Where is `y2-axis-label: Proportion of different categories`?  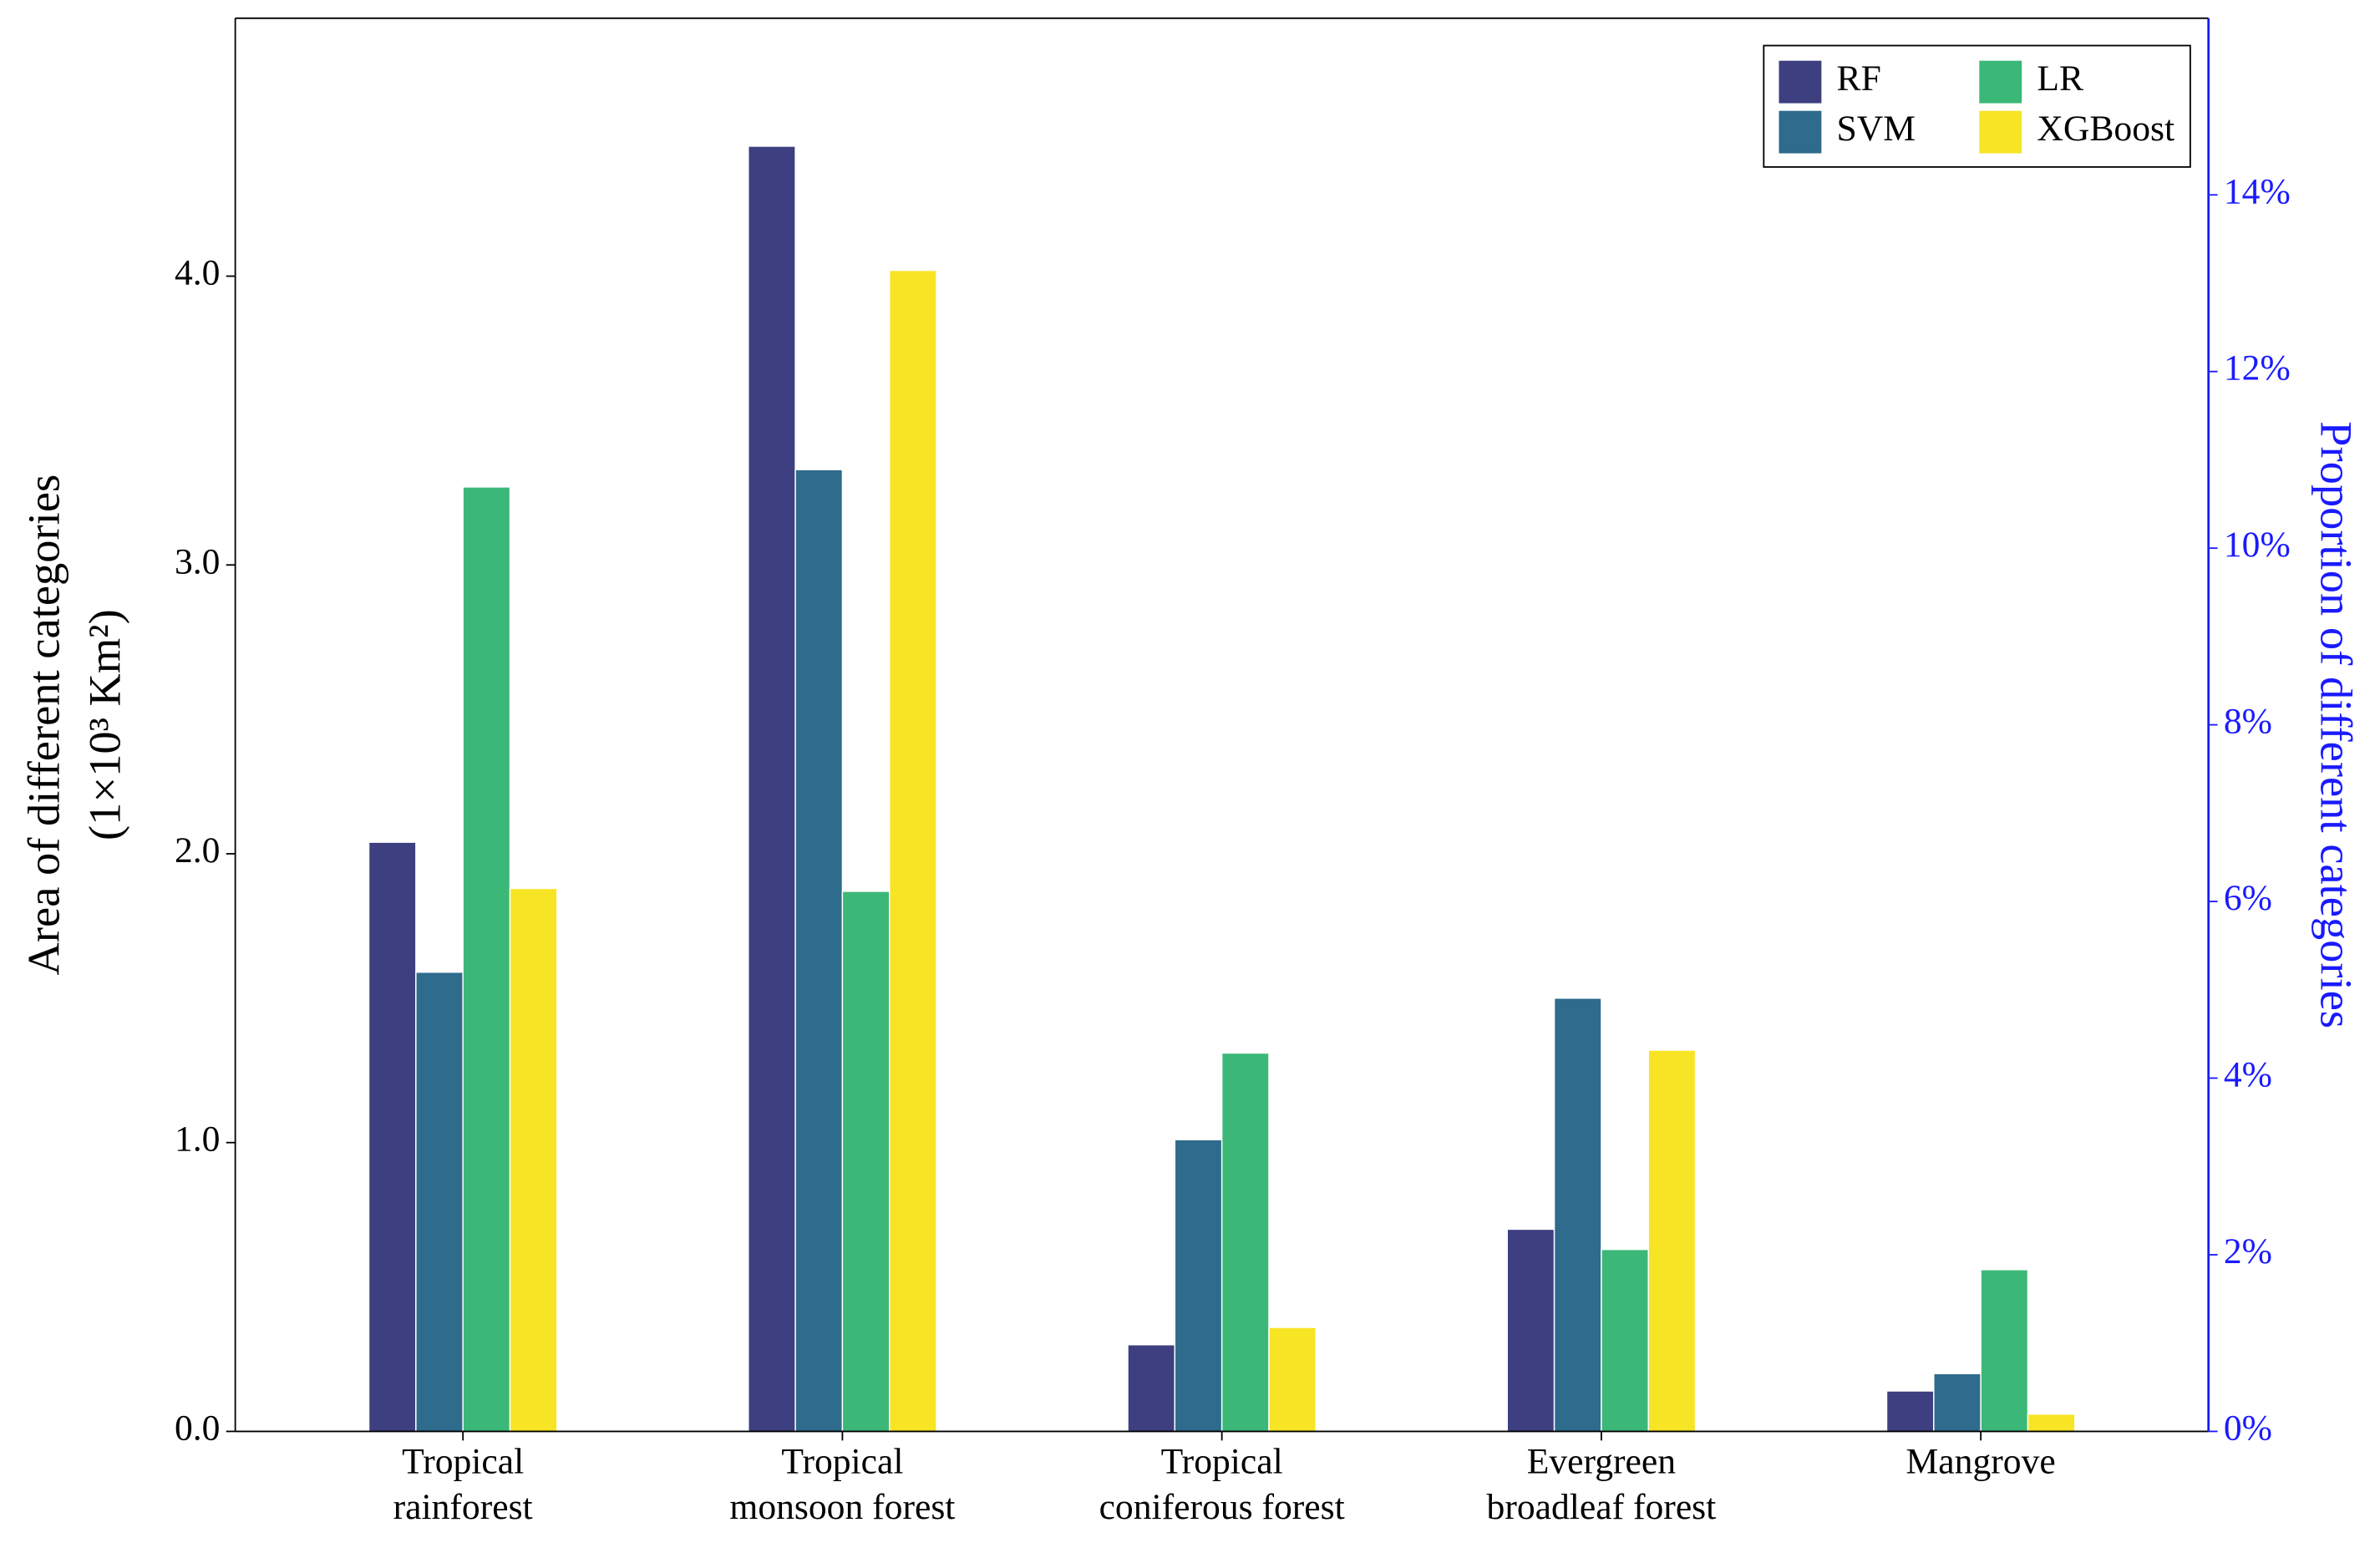 y2-axis-label: Proportion of different categories is located at coordinates (2336, 725).